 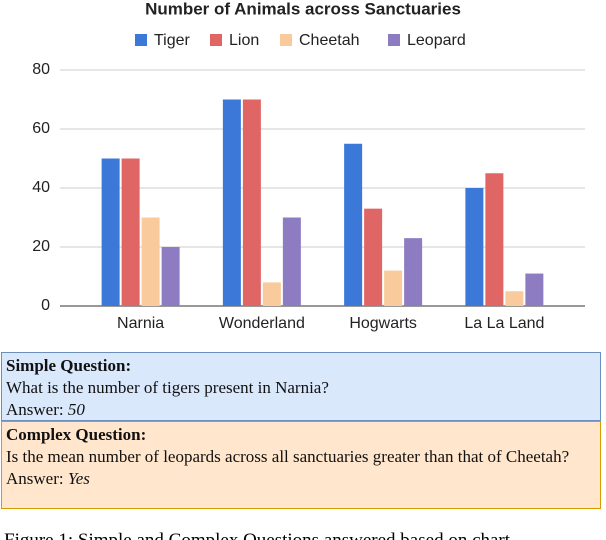 What do you see at coordinates (41, 246) in the screenshot?
I see `y-tick-label: 20` at bounding box center [41, 246].